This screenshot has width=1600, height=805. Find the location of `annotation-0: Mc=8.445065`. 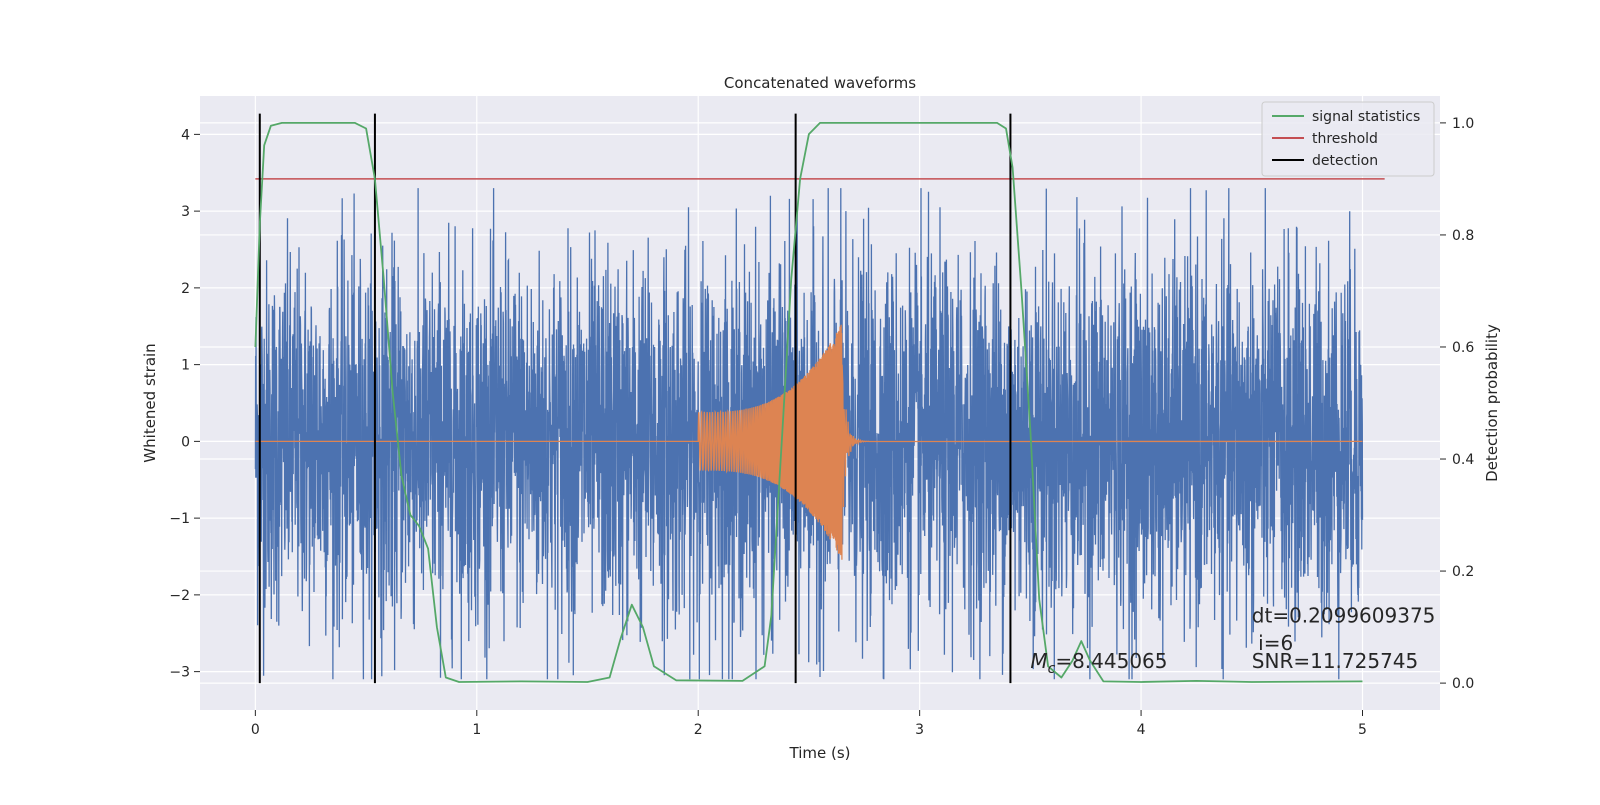

annotation-0: Mc=8.445065 is located at coordinates (1098, 663).